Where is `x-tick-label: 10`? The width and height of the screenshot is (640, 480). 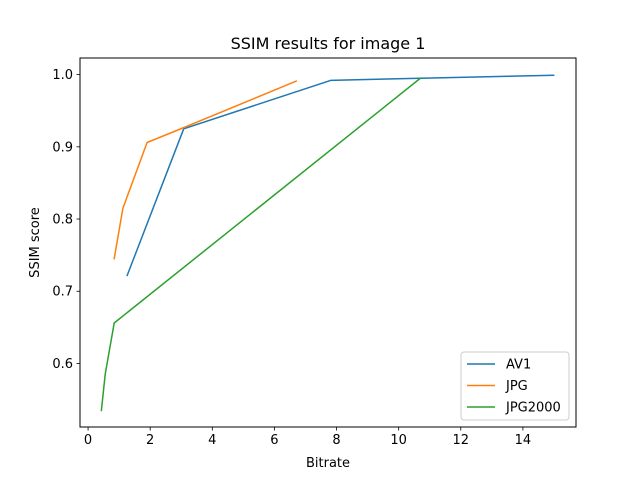 x-tick-label: 10 is located at coordinates (398, 440).